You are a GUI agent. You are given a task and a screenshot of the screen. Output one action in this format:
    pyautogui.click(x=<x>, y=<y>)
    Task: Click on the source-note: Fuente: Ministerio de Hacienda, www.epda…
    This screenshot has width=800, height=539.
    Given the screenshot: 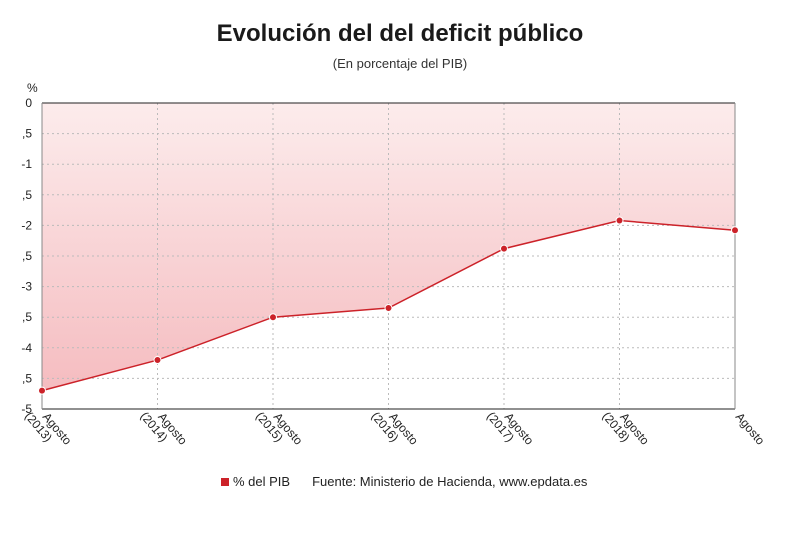 What is the action you would take?
    pyautogui.click(x=450, y=481)
    